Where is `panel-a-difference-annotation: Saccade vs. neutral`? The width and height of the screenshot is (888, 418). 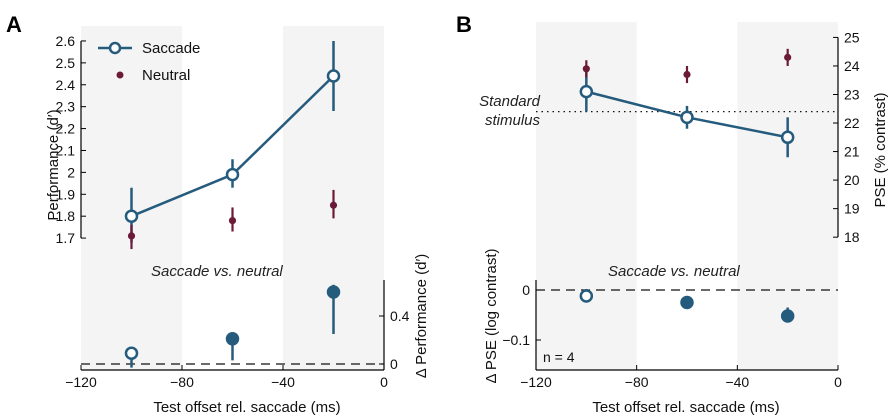 panel-a-difference-annotation: Saccade vs. neutral is located at coordinates (217, 271).